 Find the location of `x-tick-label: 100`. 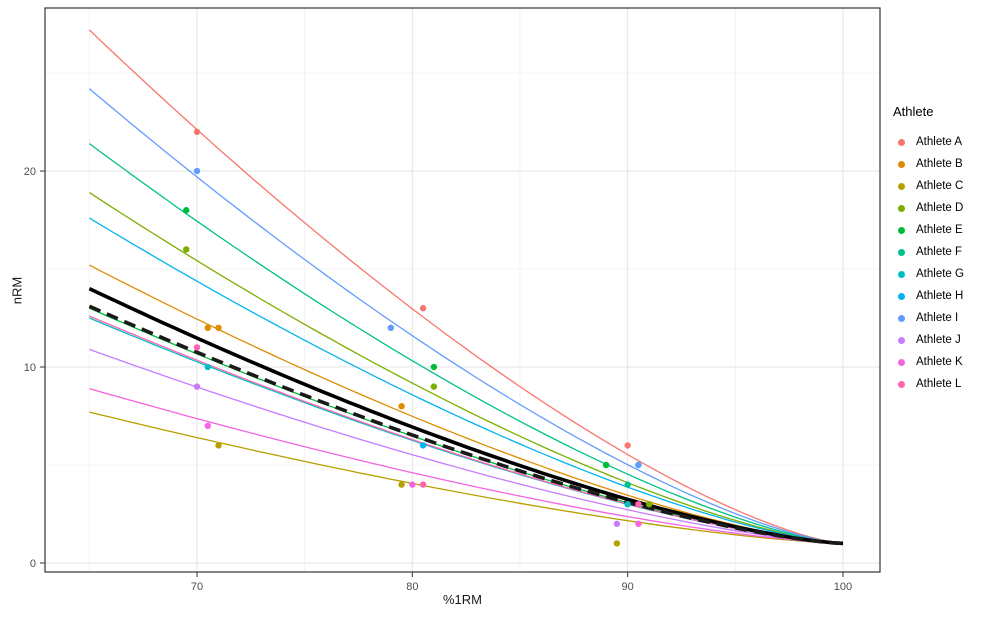

x-tick-label: 100 is located at coordinates (843, 587).